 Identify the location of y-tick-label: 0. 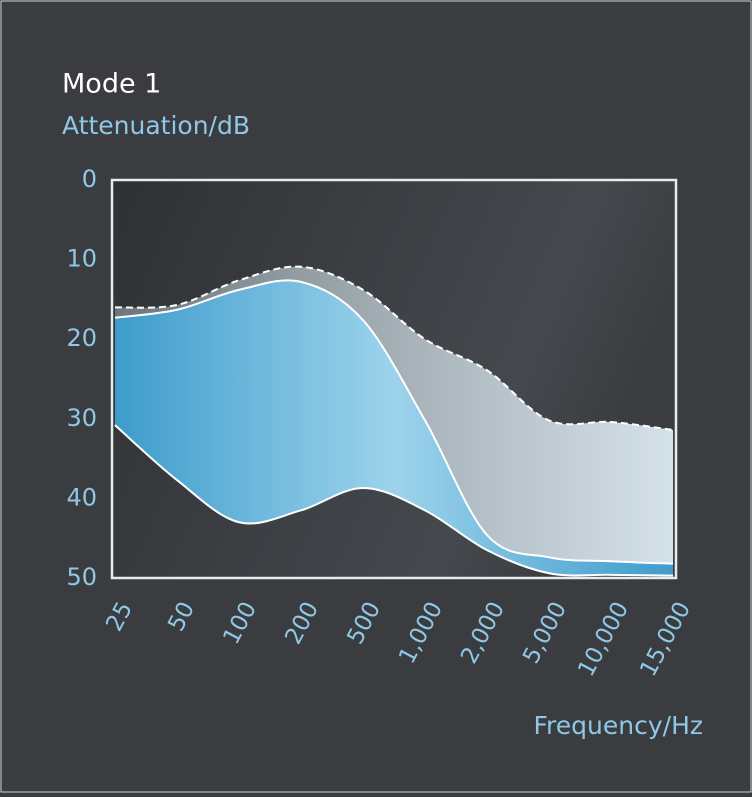
(89, 179).